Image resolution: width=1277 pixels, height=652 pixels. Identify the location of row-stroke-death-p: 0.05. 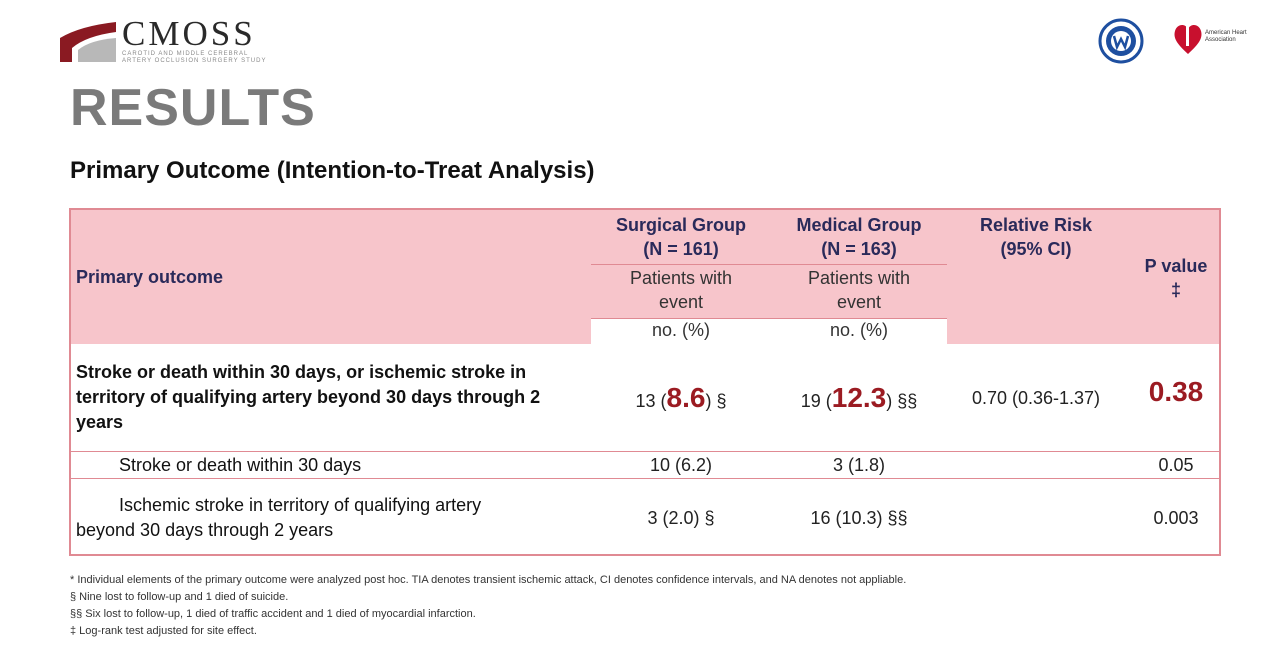
(1176, 465).